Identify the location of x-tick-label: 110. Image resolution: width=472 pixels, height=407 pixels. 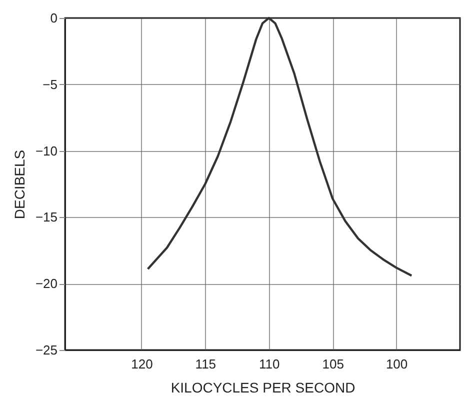
(269, 364).